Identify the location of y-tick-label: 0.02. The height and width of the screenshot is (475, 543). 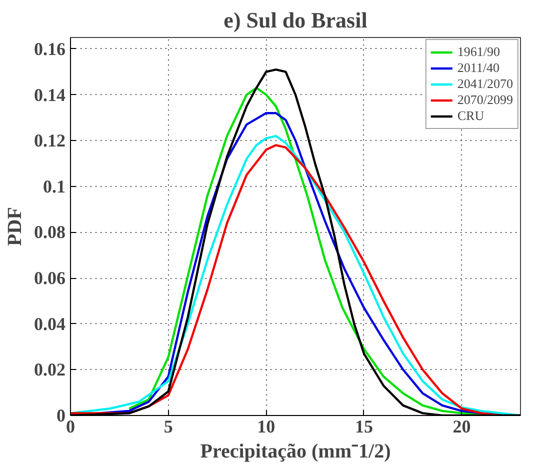
(50, 370).